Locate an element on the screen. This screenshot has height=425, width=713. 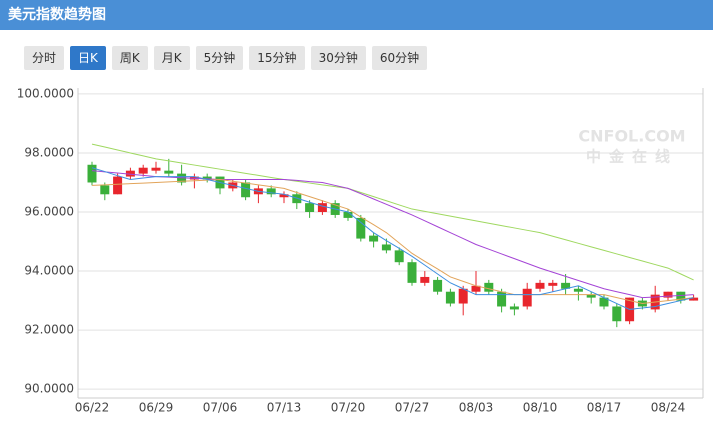
x-tick-label: 07/20 is located at coordinates (348, 408).